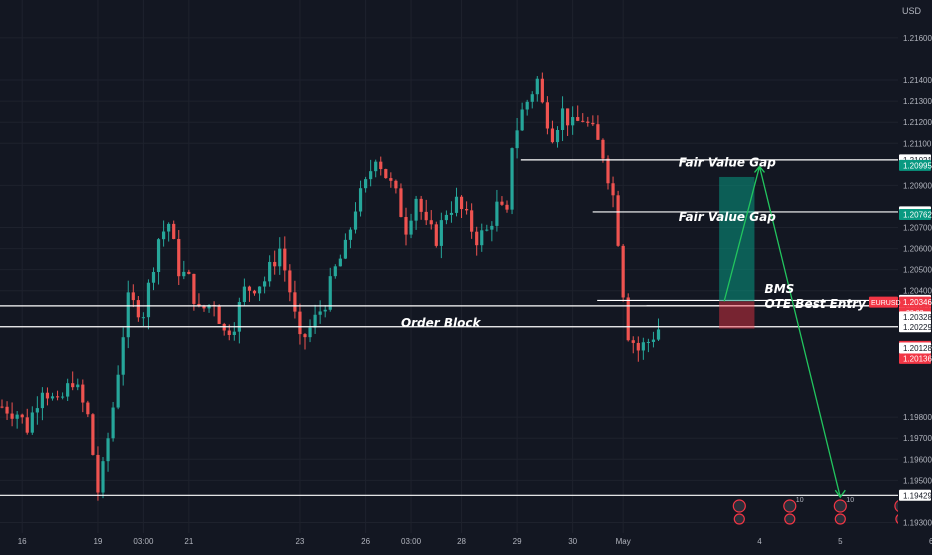 The width and height of the screenshot is (932, 555). What do you see at coordinates (917, 38) in the screenshot?
I see `price-tick: 1.21600` at bounding box center [917, 38].